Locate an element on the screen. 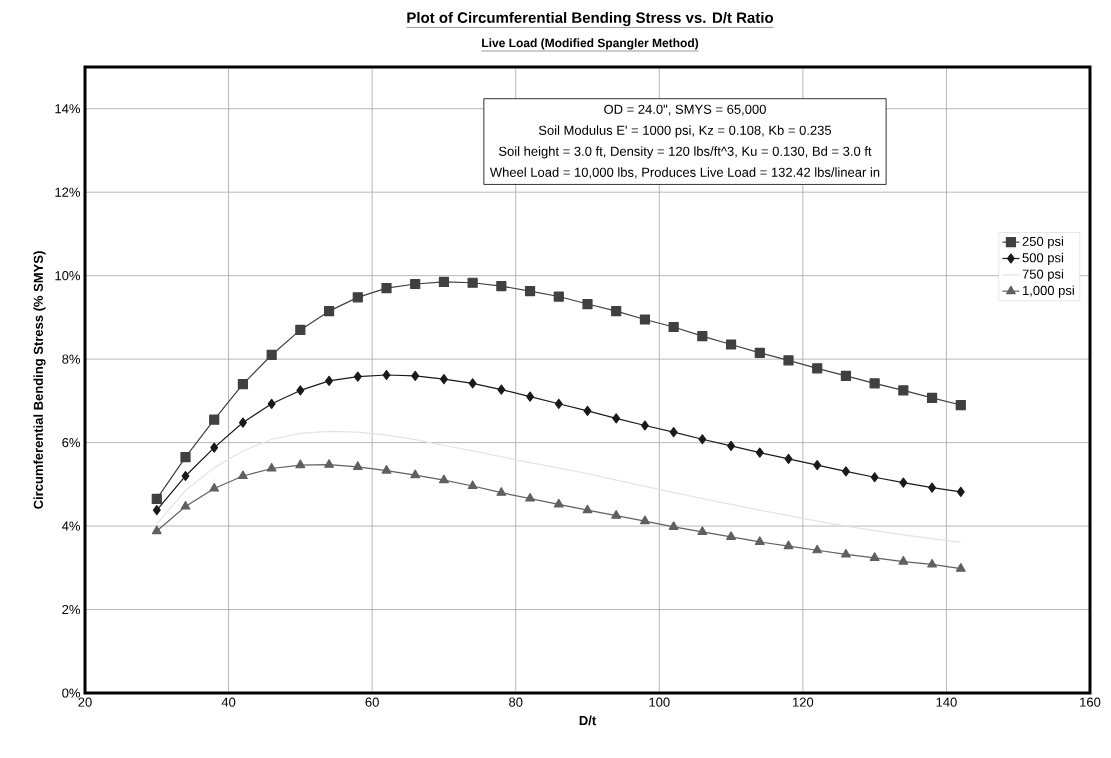 Image resolution: width=1111 pixels, height=758 pixels. y-tick-label: 12% is located at coordinates (67, 192).